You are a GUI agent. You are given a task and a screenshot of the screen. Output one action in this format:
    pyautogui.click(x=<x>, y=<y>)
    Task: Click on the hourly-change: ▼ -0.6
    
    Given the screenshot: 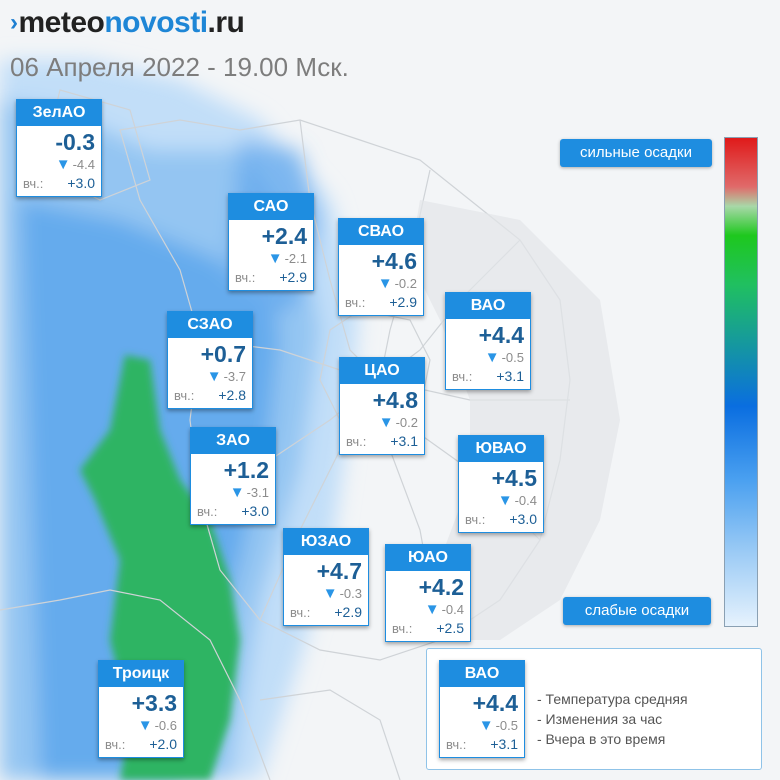 What is the action you would take?
    pyautogui.click(x=157, y=725)
    